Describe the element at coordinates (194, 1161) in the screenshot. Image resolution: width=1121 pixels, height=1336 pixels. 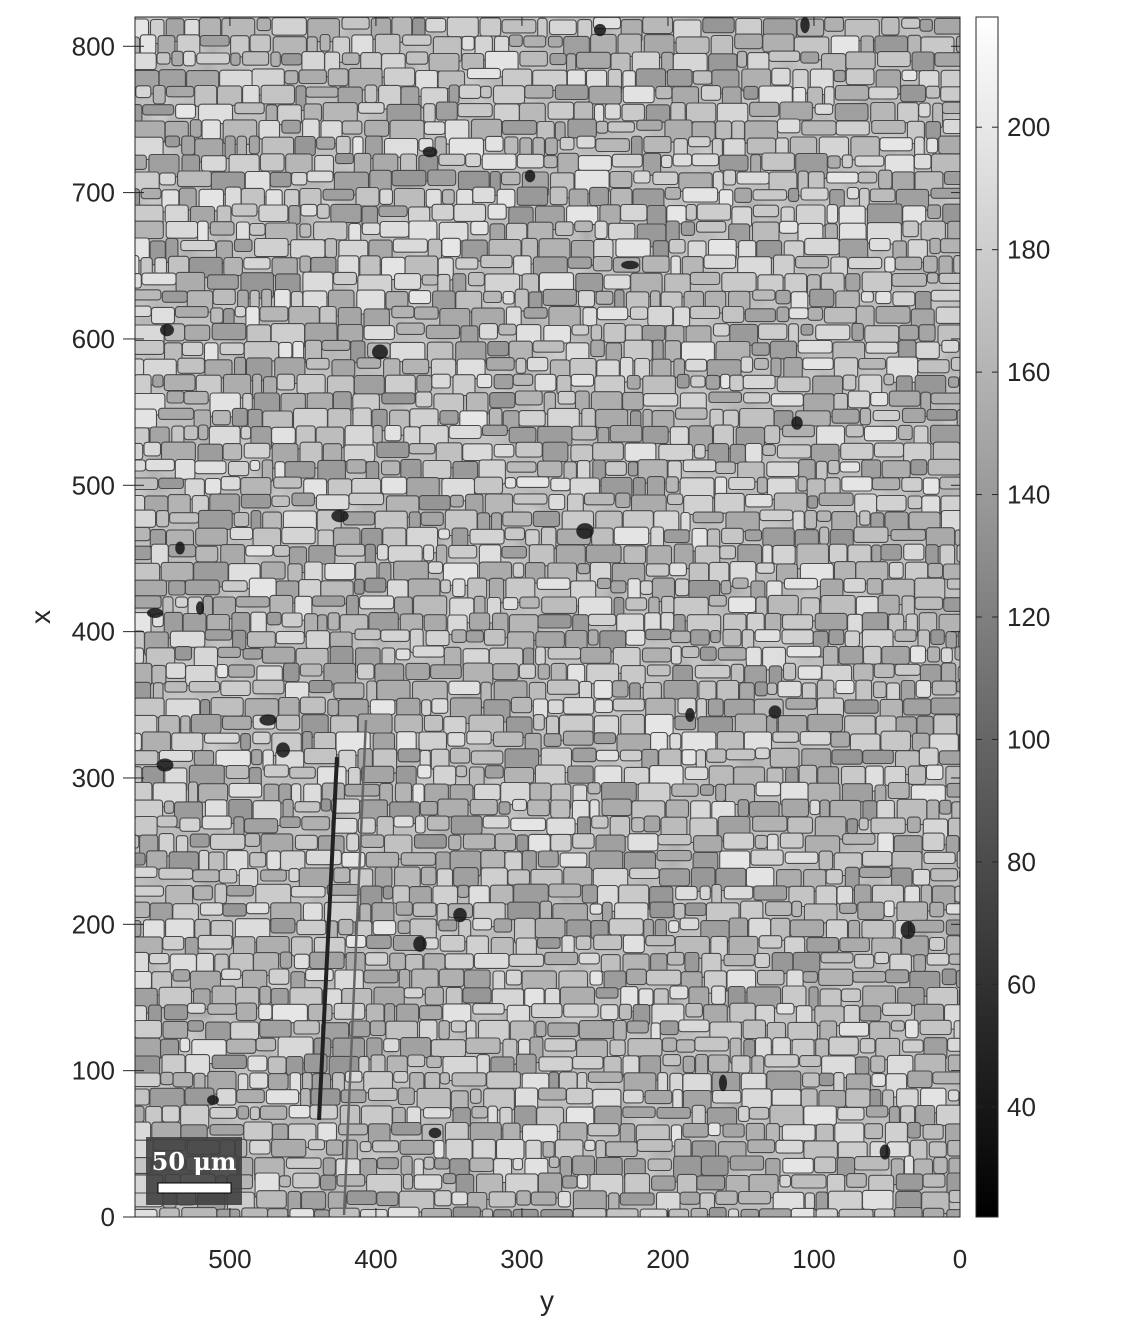
I see `scale-bar-label: 50 μm` at that location.